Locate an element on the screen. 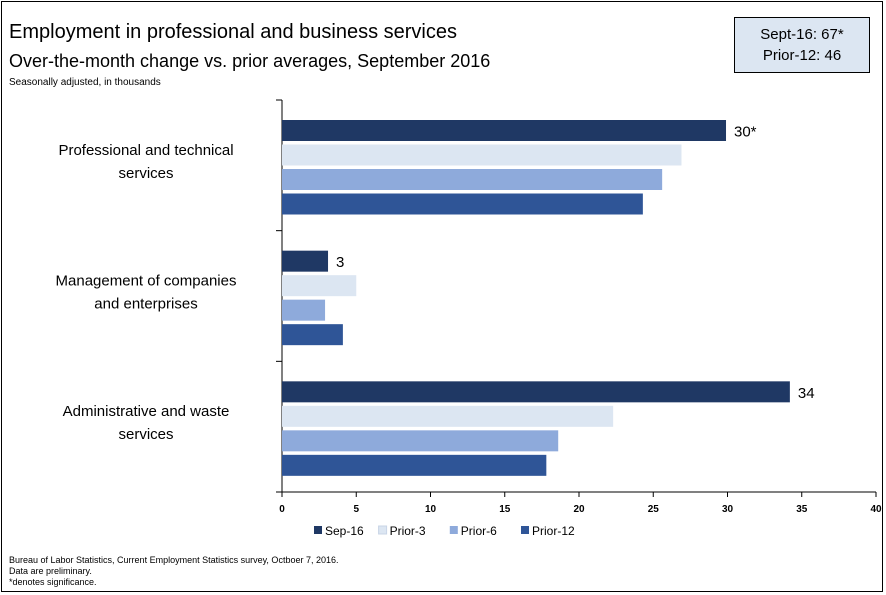  data-label: 3 is located at coordinates (340, 262).